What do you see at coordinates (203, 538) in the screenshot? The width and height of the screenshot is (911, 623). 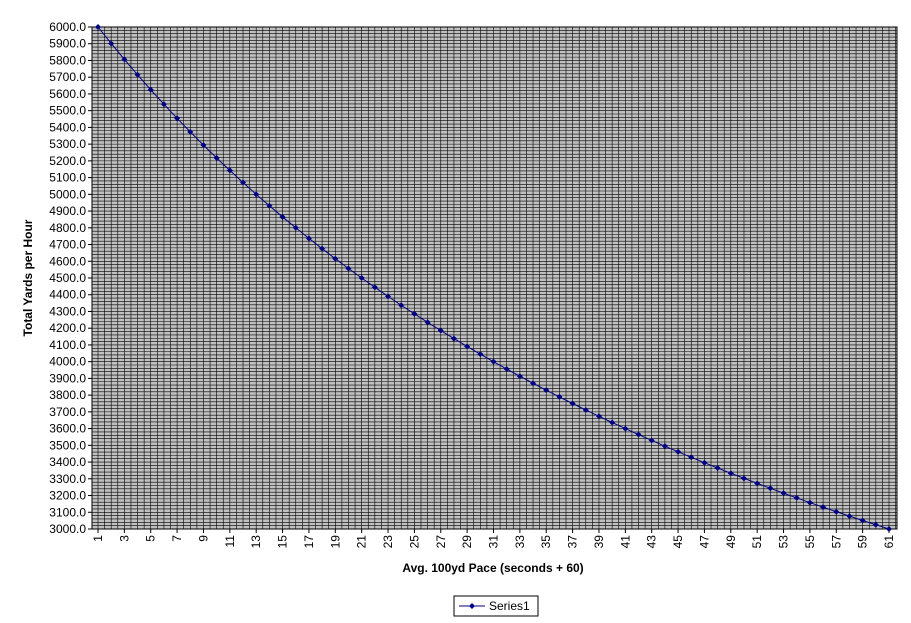 I see `x-tick-label: 9` at bounding box center [203, 538].